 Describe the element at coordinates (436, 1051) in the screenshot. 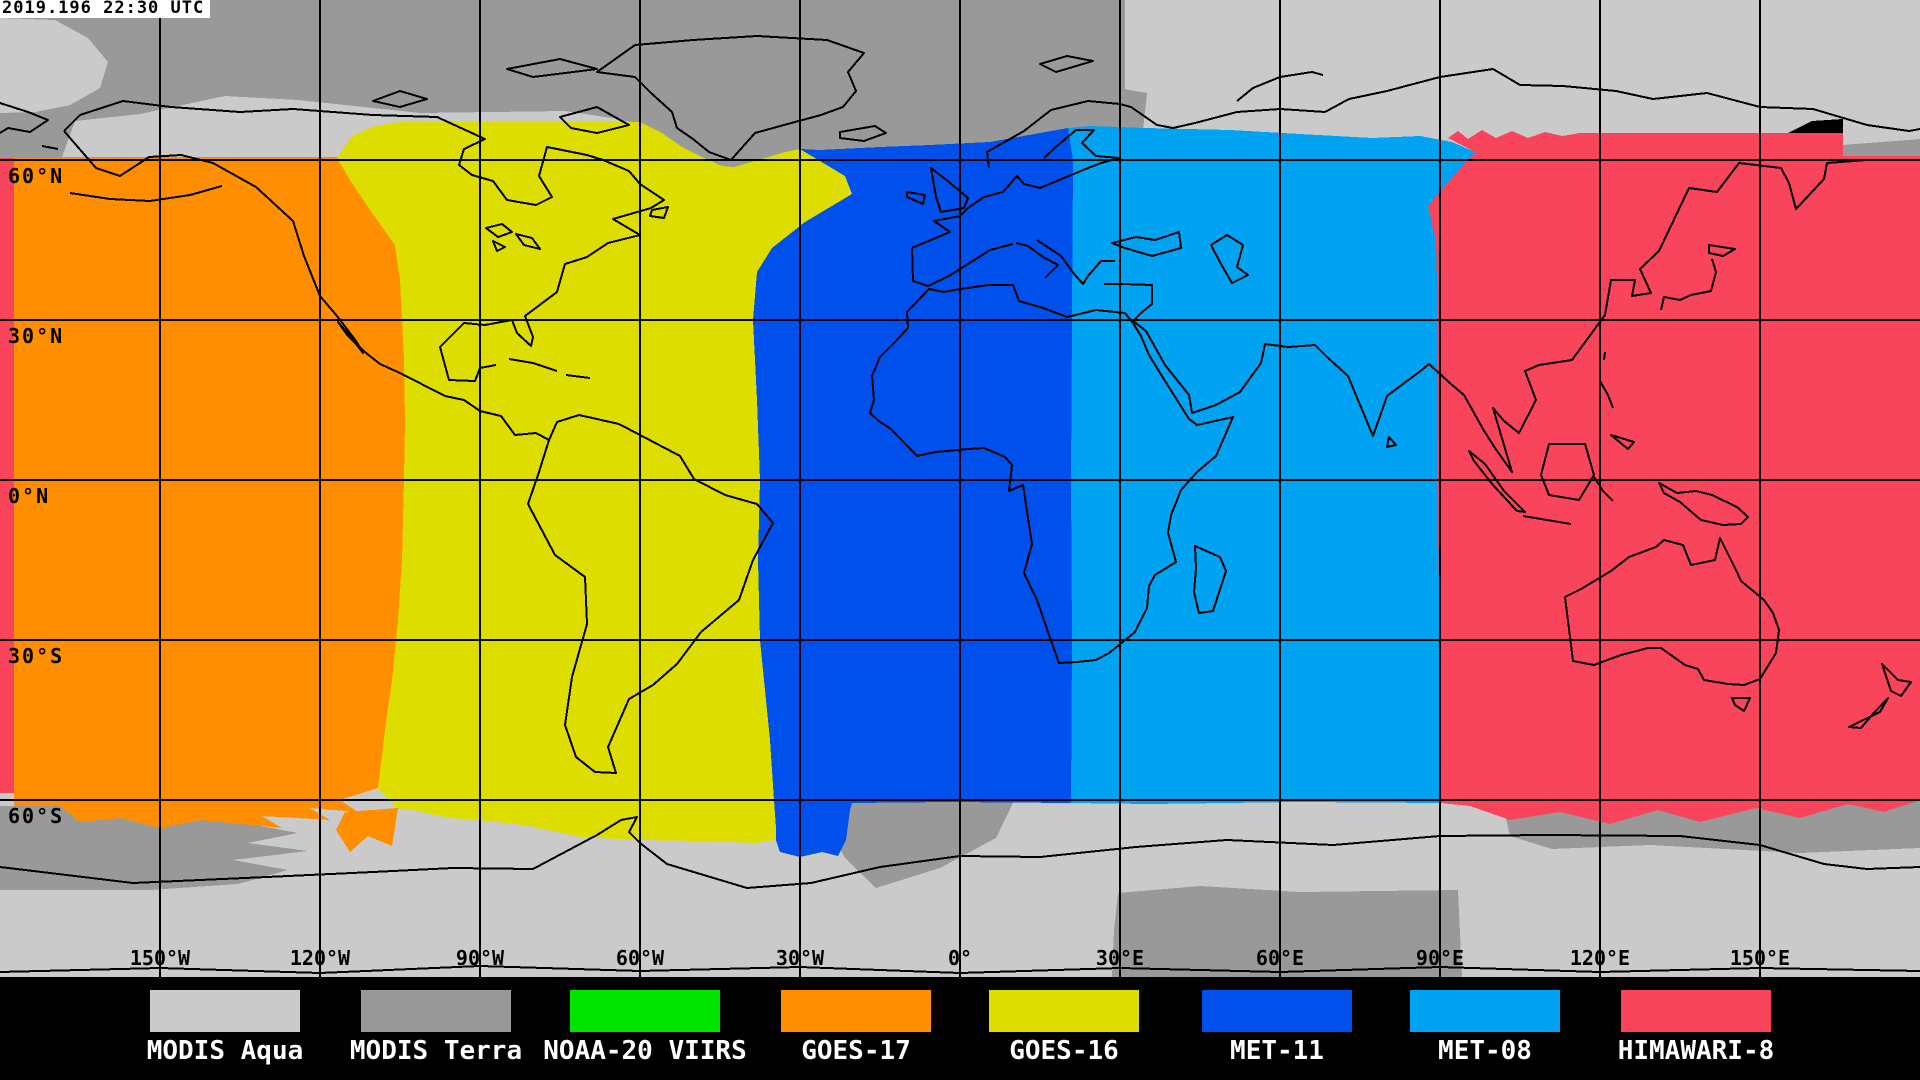

I see `legend-label: MODIS Terra` at that location.